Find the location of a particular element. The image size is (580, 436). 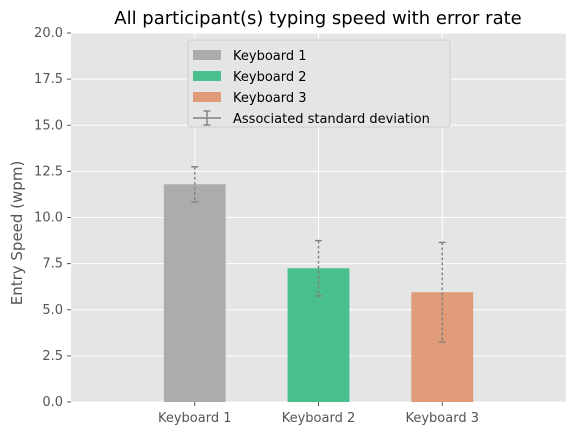

y-tick-label: 20.0 is located at coordinates (48, 33).